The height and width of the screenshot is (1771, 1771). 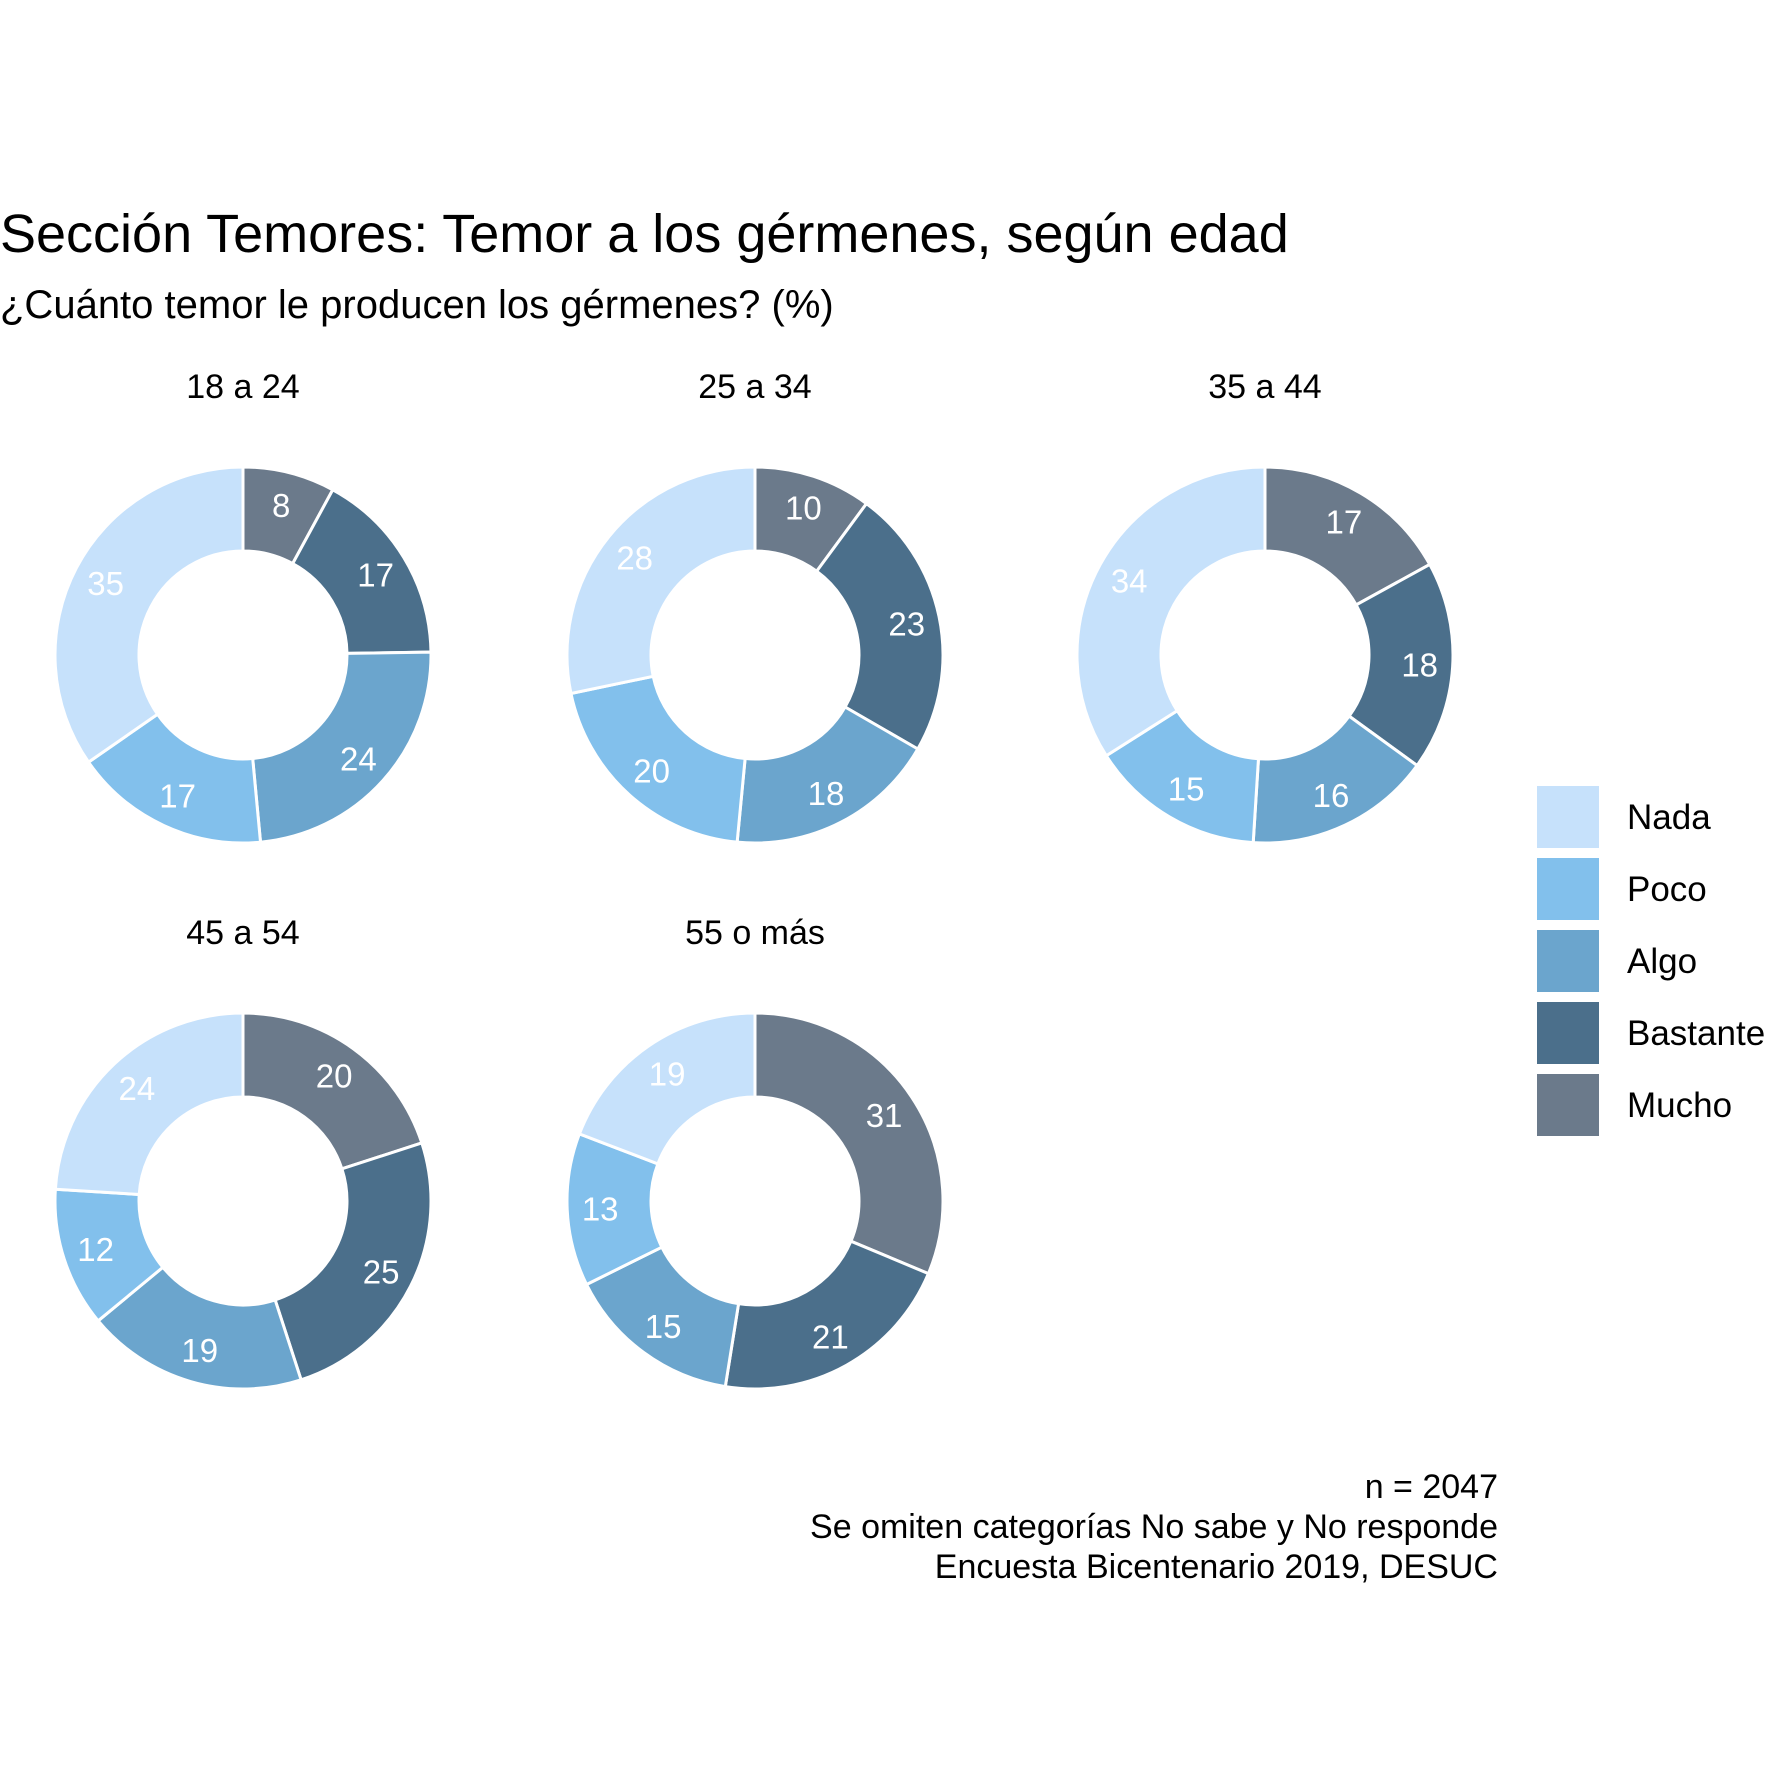 I want to click on slice-value-label-bastante: 25, so click(x=381, y=1271).